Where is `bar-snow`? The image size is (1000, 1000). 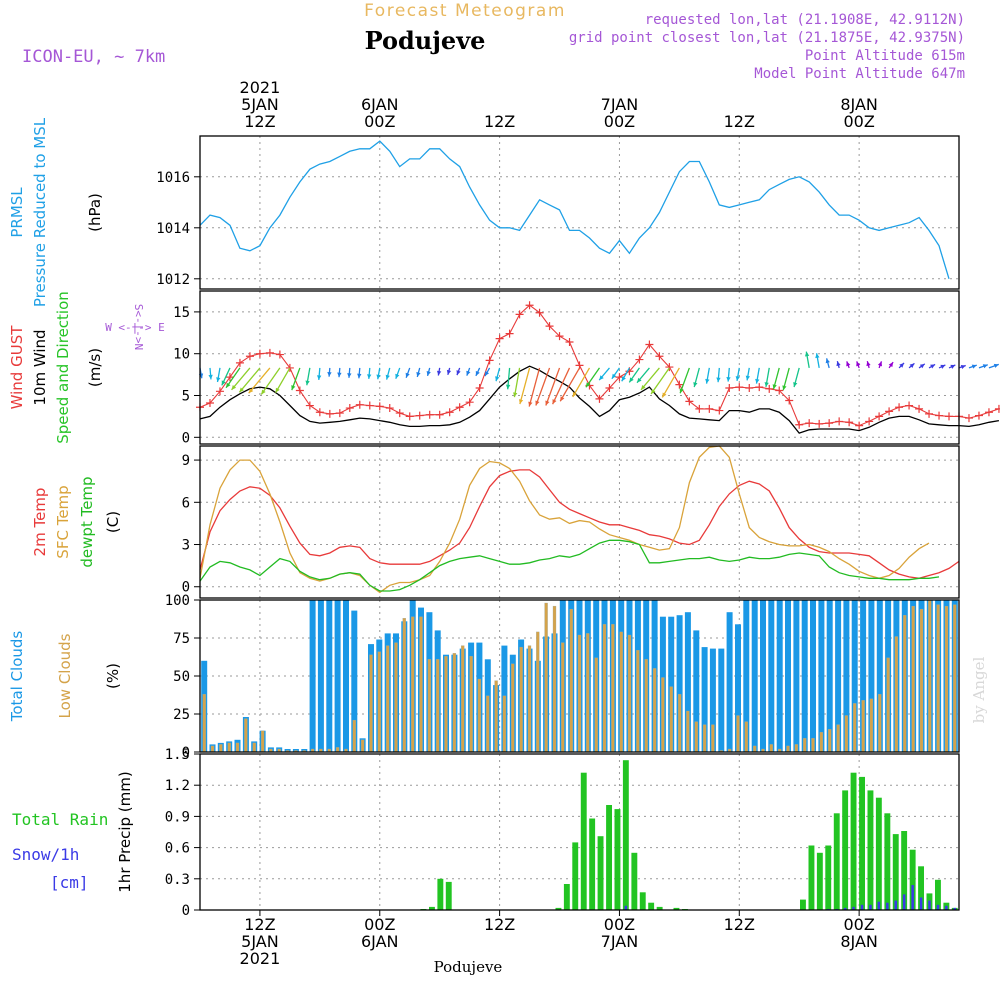 bar-snow is located at coordinates (879, 905).